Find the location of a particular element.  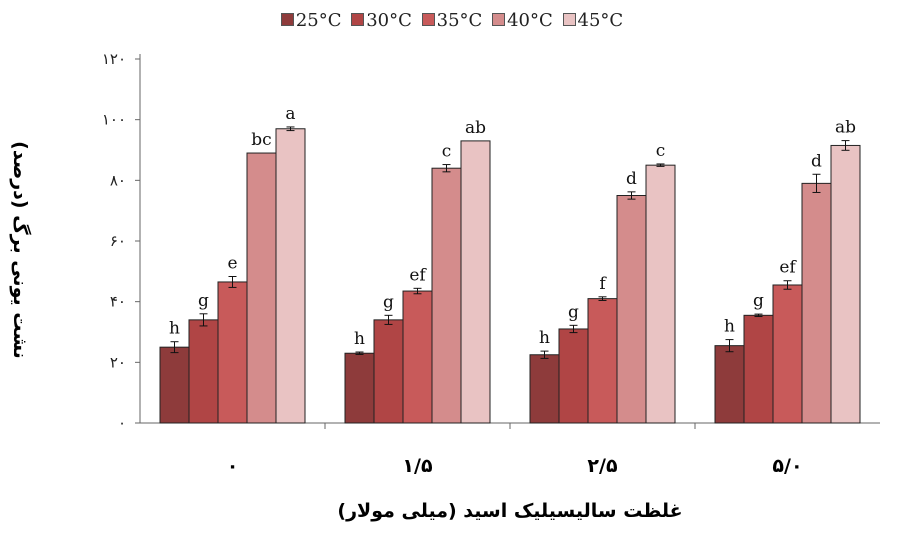

legend: 25°C 30°C 35°C 40°C 45°C is located at coordinates (452, 20).